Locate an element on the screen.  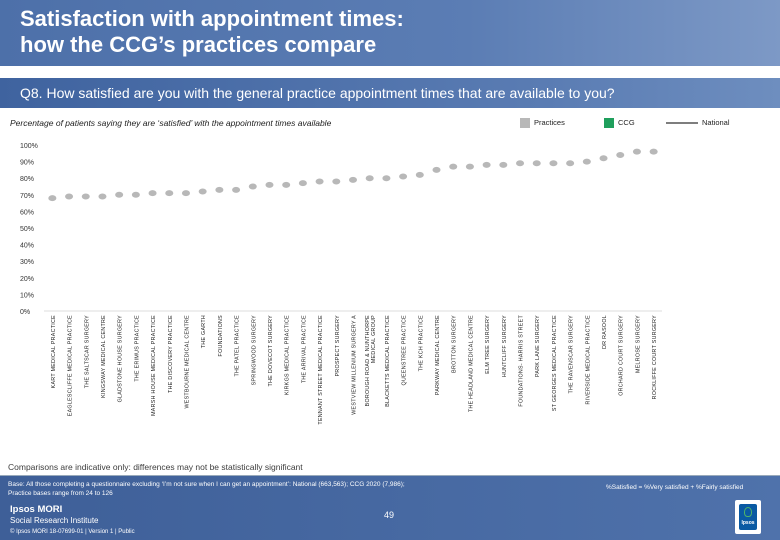
category-label: PARK LANE SURGERY is located at coordinates (538, 346).